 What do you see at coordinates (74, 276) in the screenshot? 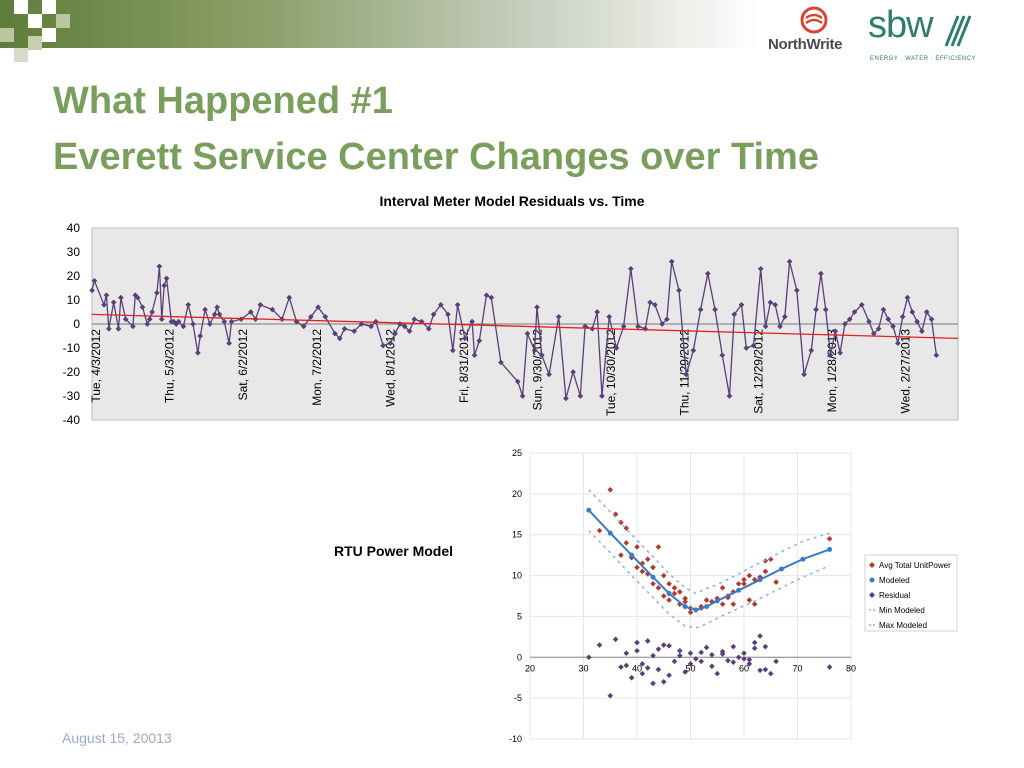
I see `chart1-y-tick-label: 20` at bounding box center [74, 276].